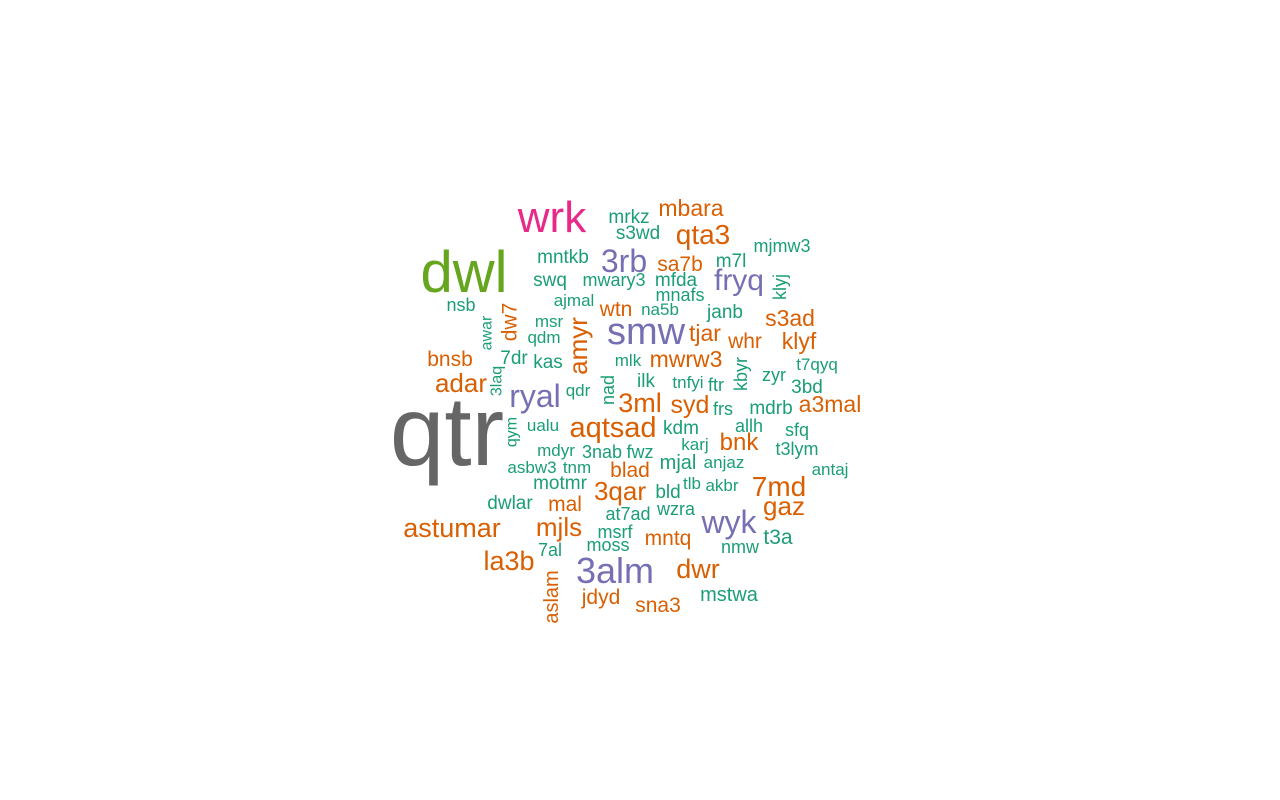  I want to click on word-mfda: mfda, so click(676, 280).